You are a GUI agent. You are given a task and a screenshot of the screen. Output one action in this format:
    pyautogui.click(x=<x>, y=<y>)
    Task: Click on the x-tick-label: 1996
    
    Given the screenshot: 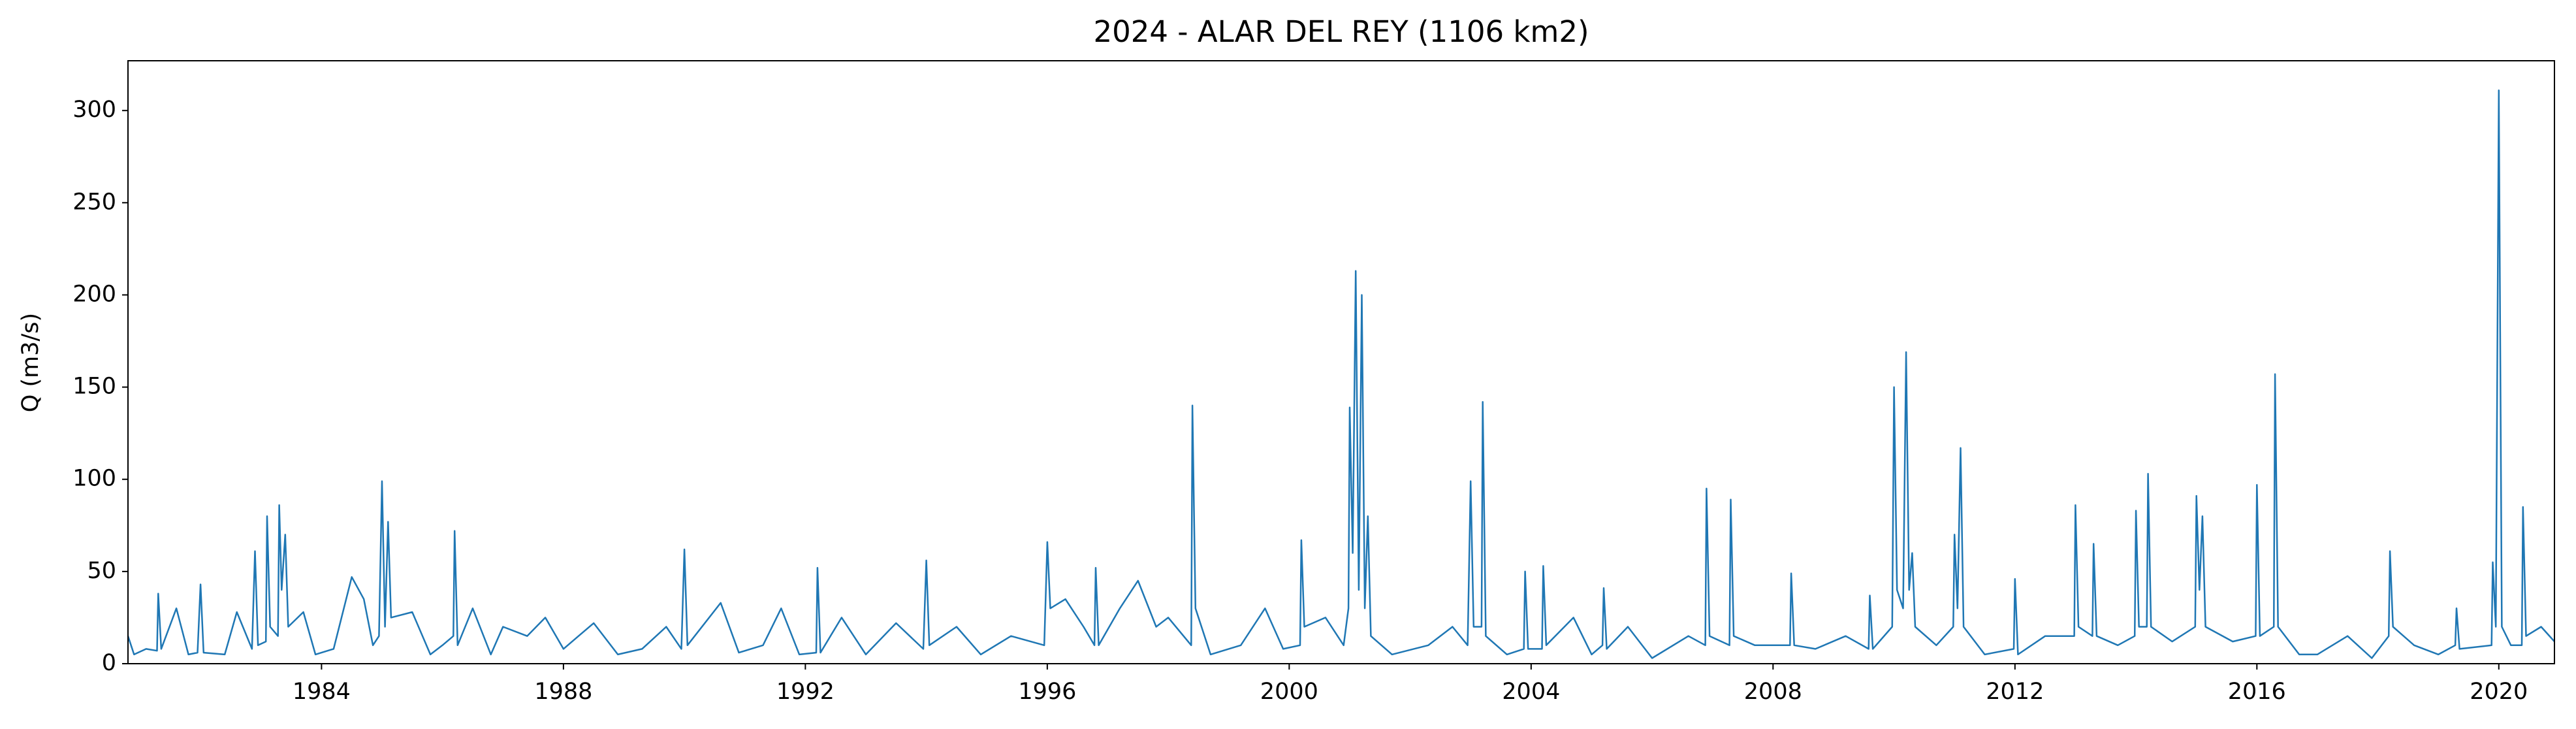 What is the action you would take?
    pyautogui.click(x=1047, y=692)
    